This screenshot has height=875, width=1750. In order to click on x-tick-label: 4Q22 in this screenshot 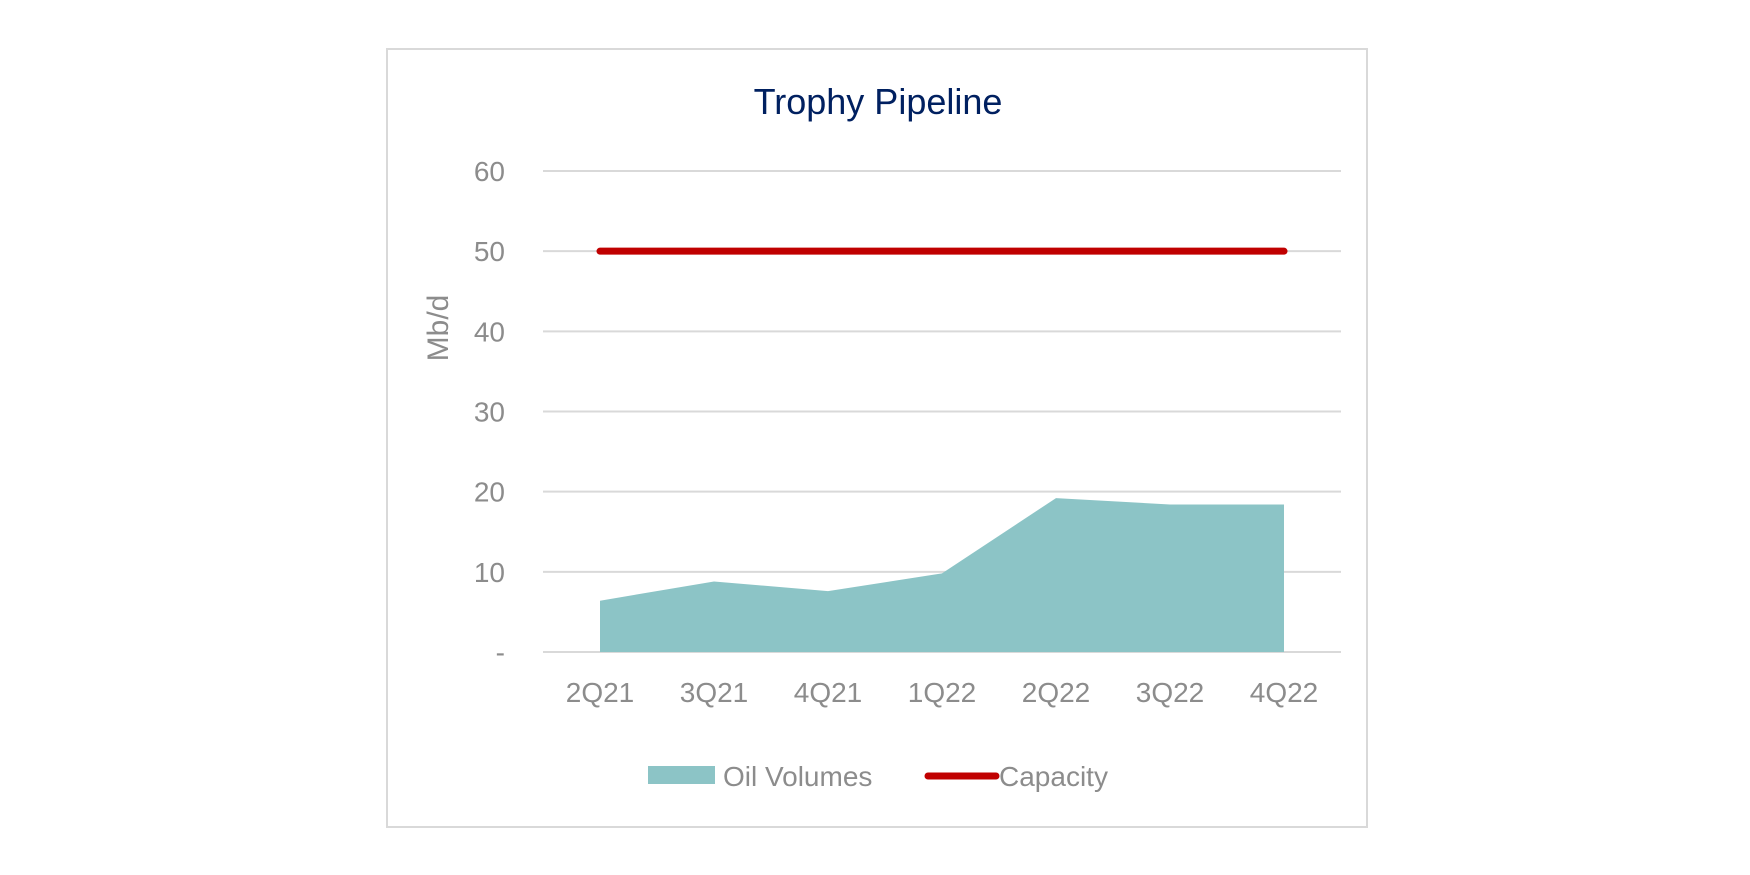, I will do `click(1284, 692)`.